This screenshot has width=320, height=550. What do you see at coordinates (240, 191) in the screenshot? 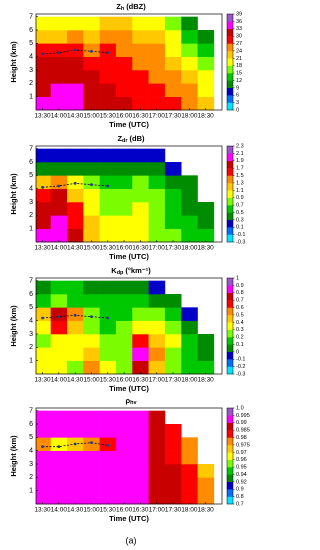
I see `colorbar-label: 1.1` at bounding box center [240, 191].